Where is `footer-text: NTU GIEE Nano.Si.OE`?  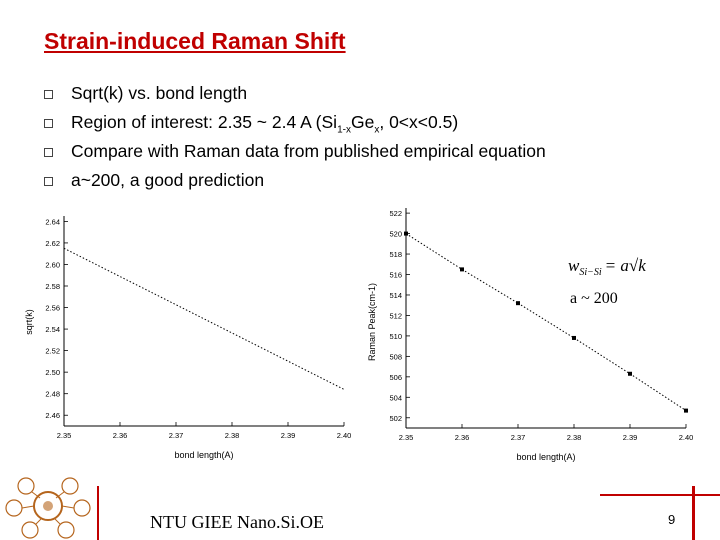
footer-text: NTU GIEE Nano.Si.OE is located at coordinates (237, 522).